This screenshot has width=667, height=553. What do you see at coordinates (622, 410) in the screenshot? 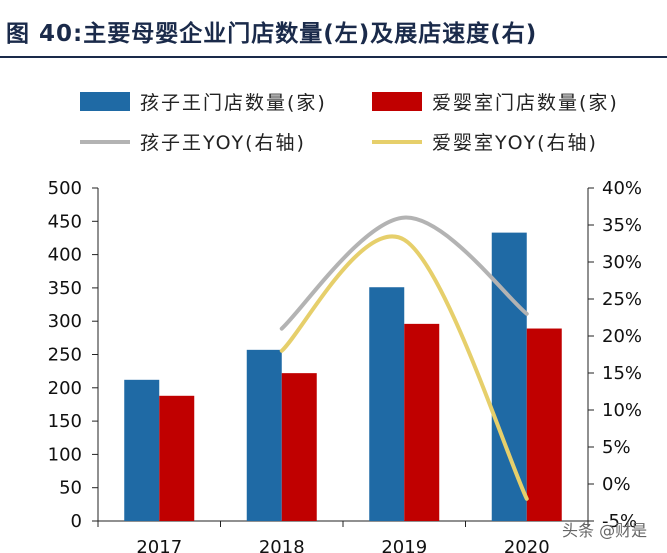
I see `right-tick-label: 10%` at bounding box center [622, 410].